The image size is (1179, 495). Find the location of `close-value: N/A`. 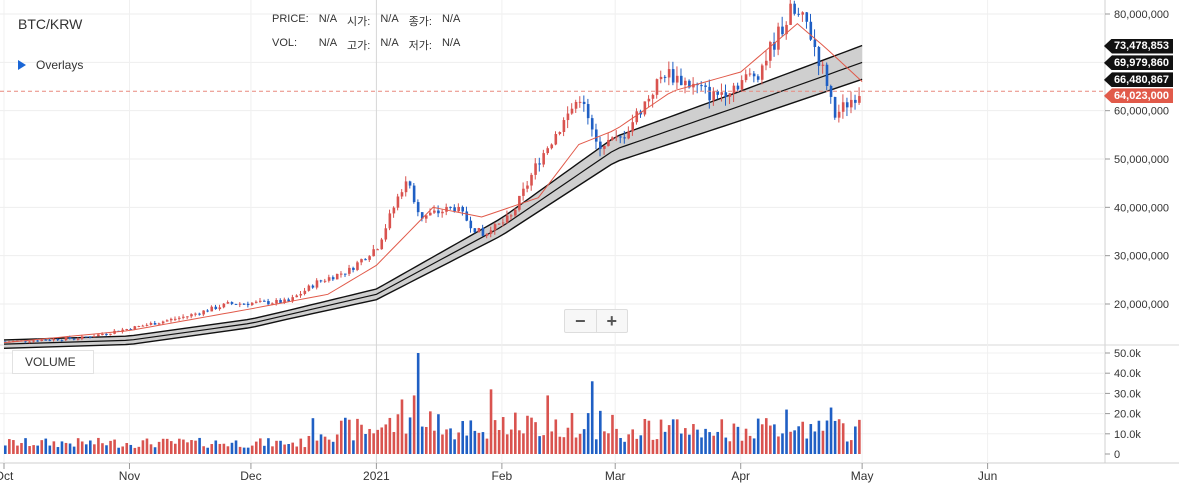

close-value: N/A is located at coordinates (451, 19).